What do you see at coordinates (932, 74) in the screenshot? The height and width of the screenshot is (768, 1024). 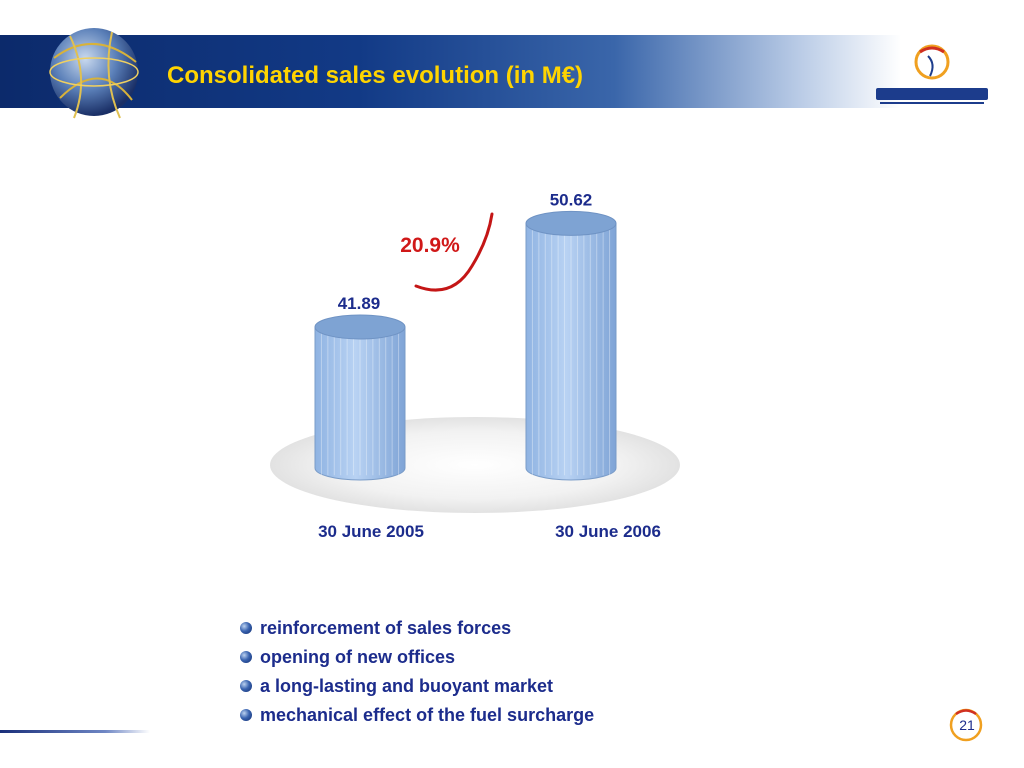 I see `clasquin-logo` at bounding box center [932, 74].